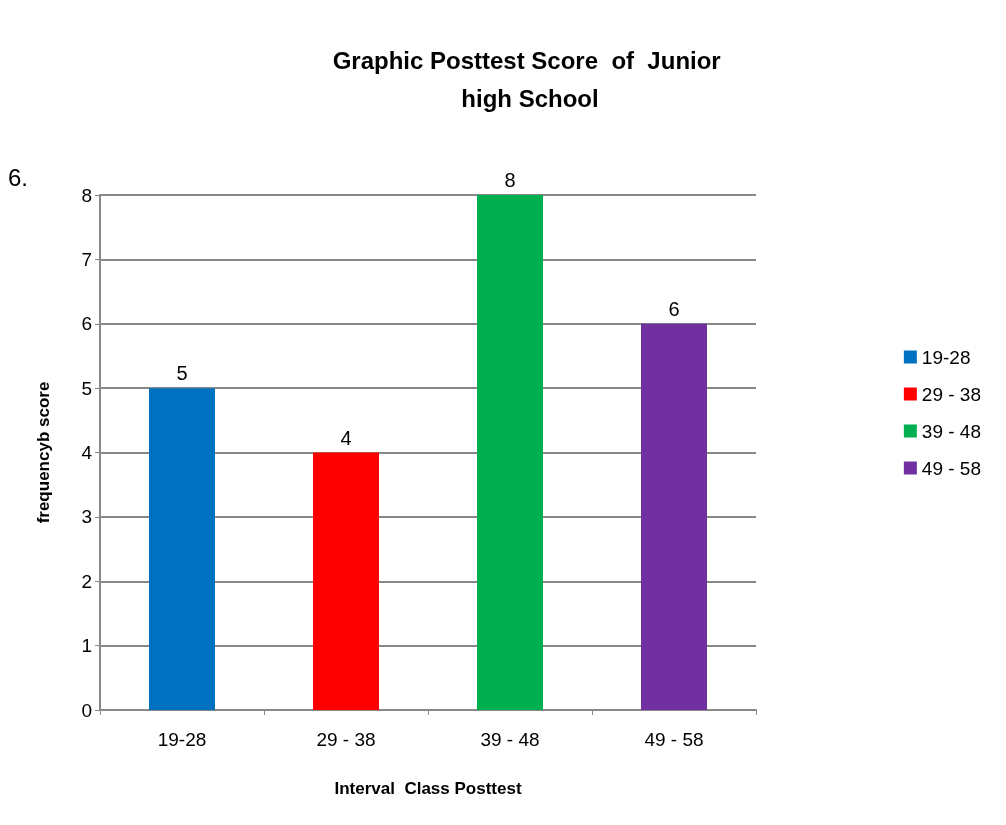 The height and width of the screenshot is (825, 1006). I want to click on text: 6., so click(18, 177).